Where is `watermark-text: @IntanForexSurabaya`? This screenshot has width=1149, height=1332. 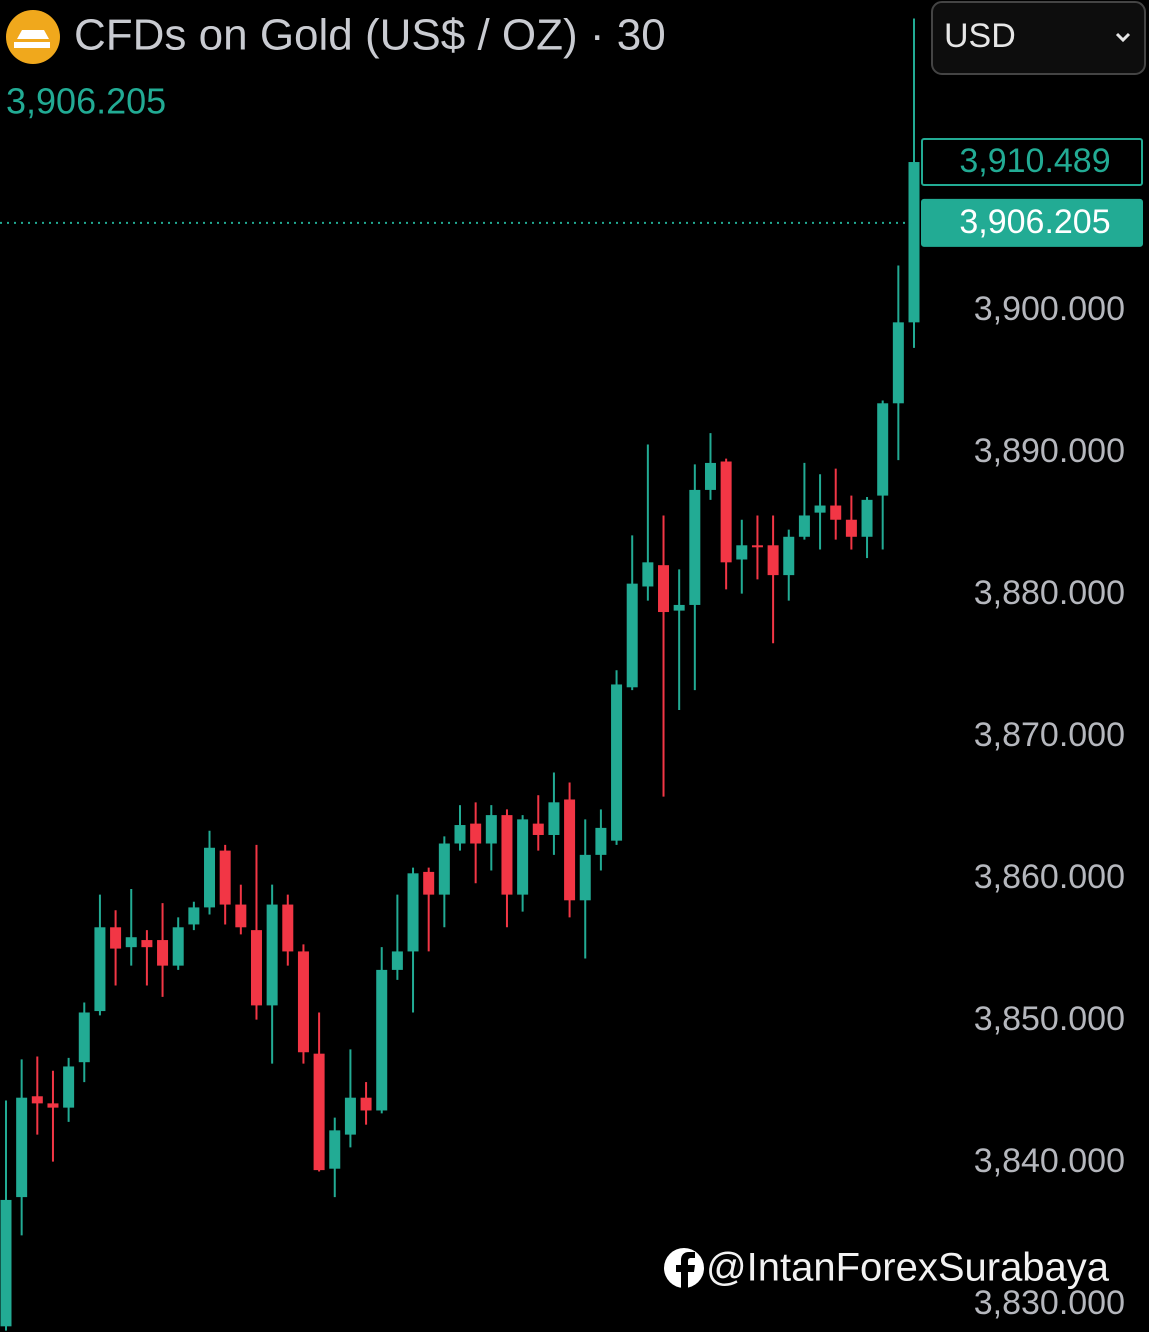
watermark-text: @IntanForexSurabaya is located at coordinates (908, 1268).